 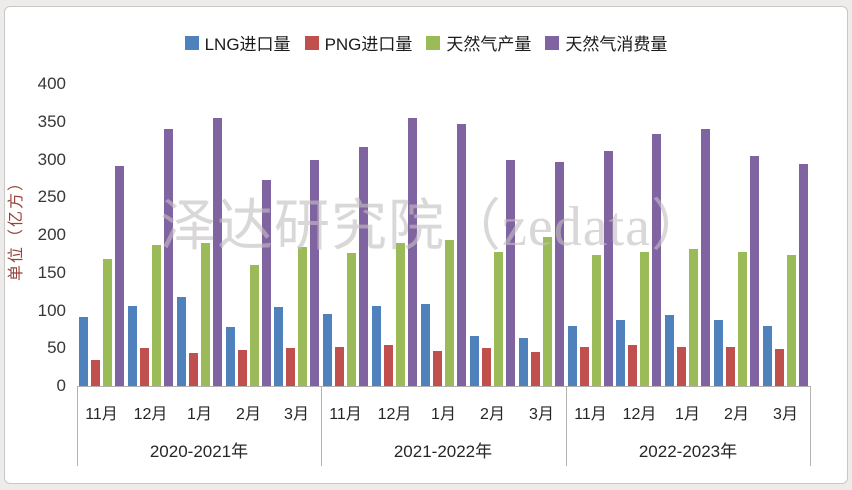 What do you see at coordinates (51, 197) in the screenshot?
I see `y-tick-label: 250` at bounding box center [51, 197].